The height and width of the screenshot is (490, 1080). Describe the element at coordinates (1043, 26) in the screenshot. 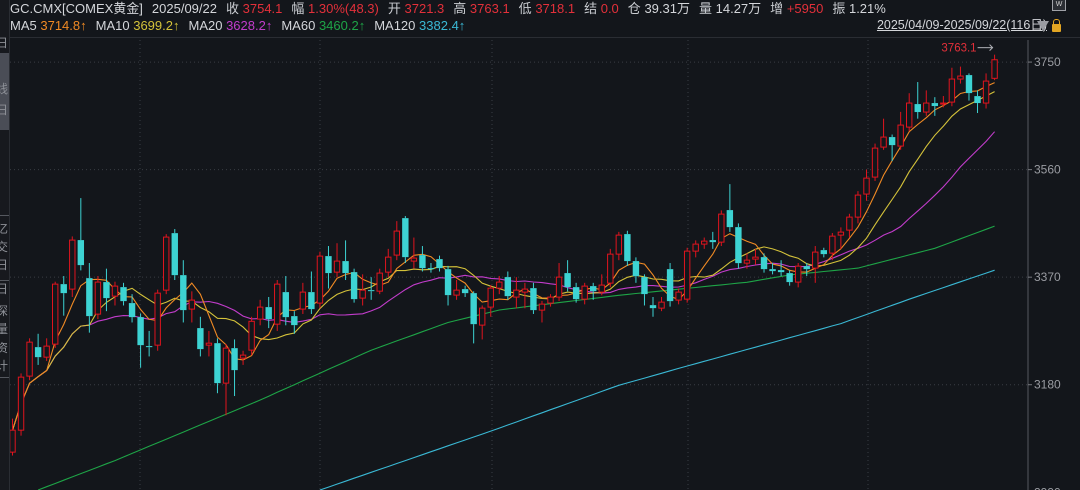

I see `triangle-down-icon` at that location.